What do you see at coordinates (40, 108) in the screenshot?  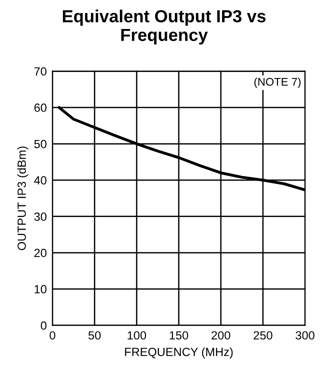 I see `y-tick-label: 60` at bounding box center [40, 108].